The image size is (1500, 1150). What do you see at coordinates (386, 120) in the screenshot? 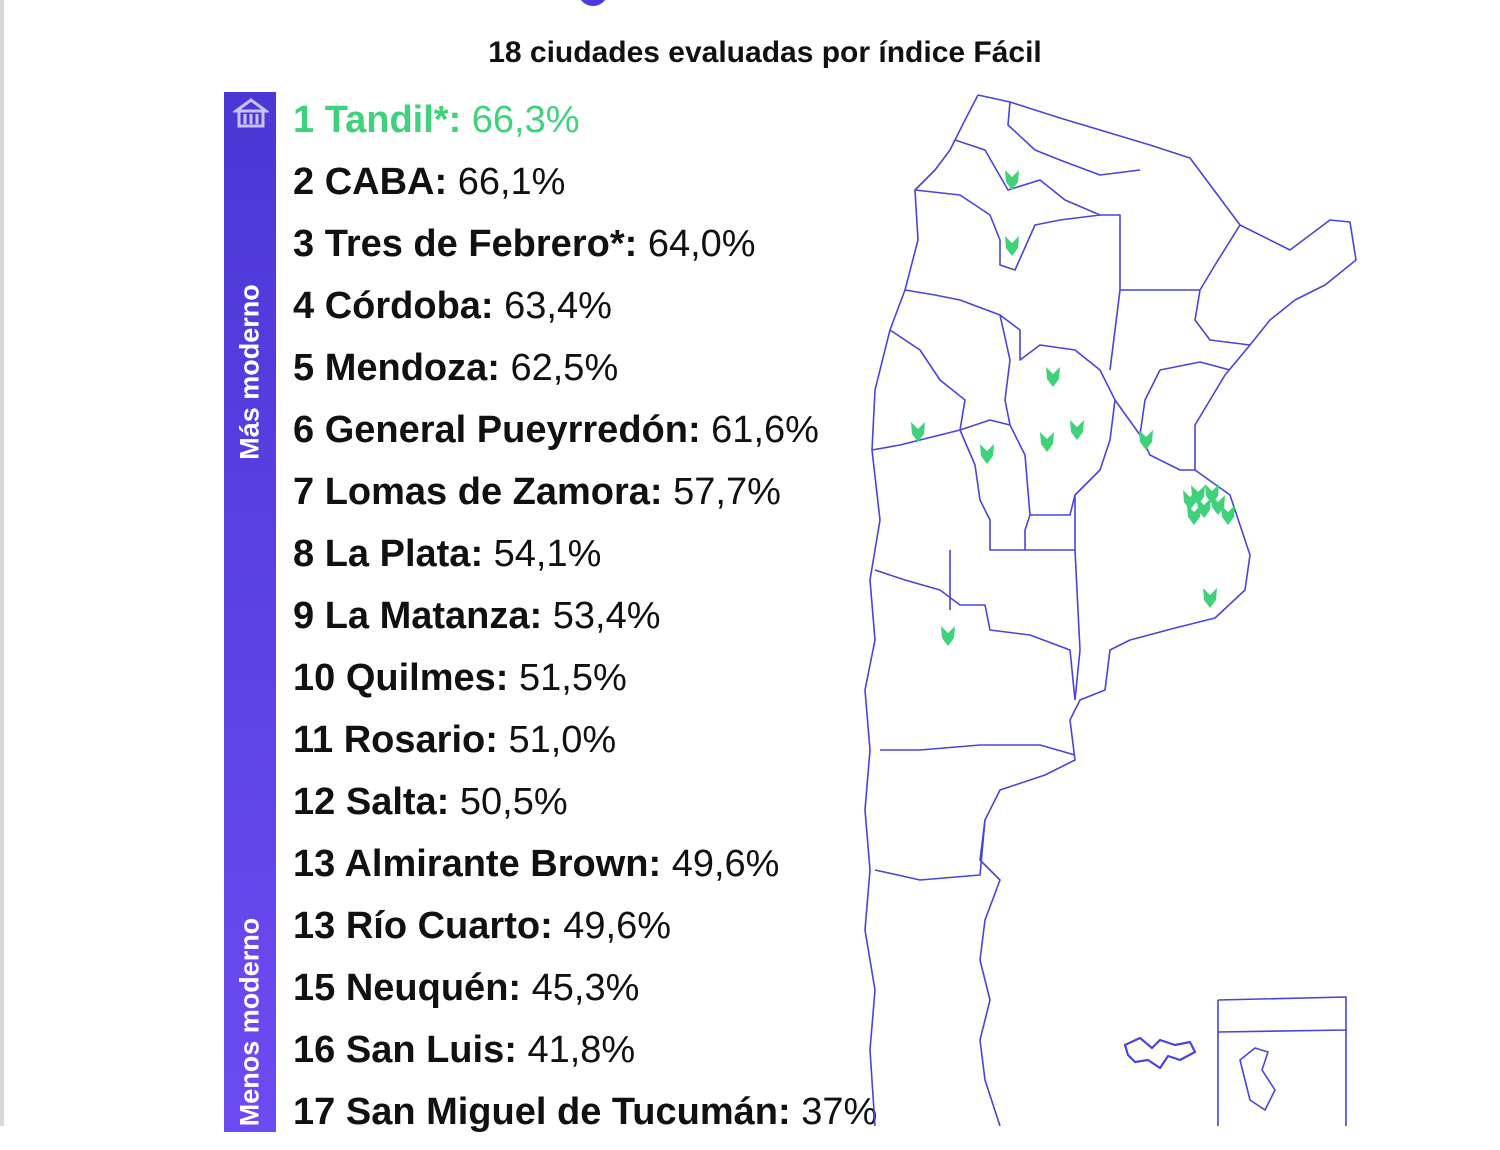
I see `ranking-city: Tandil*` at bounding box center [386, 120].